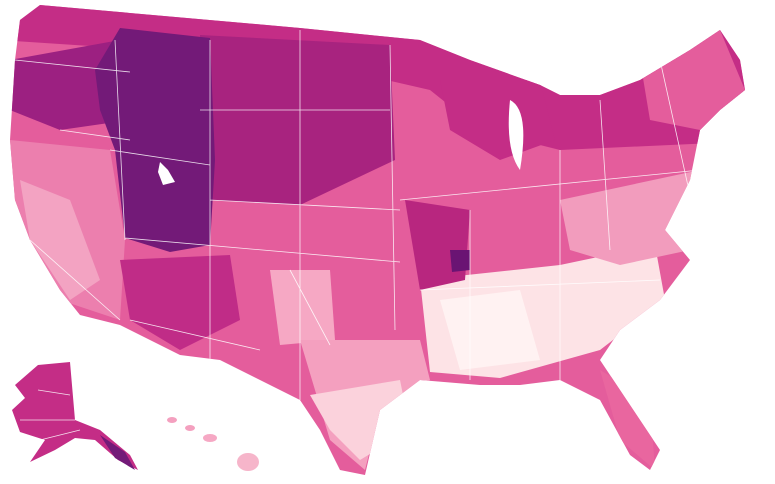 This screenshot has width=775, height=484. Describe the element at coordinates (460, 261) in the screenshot. I see `dark-region` at that location.